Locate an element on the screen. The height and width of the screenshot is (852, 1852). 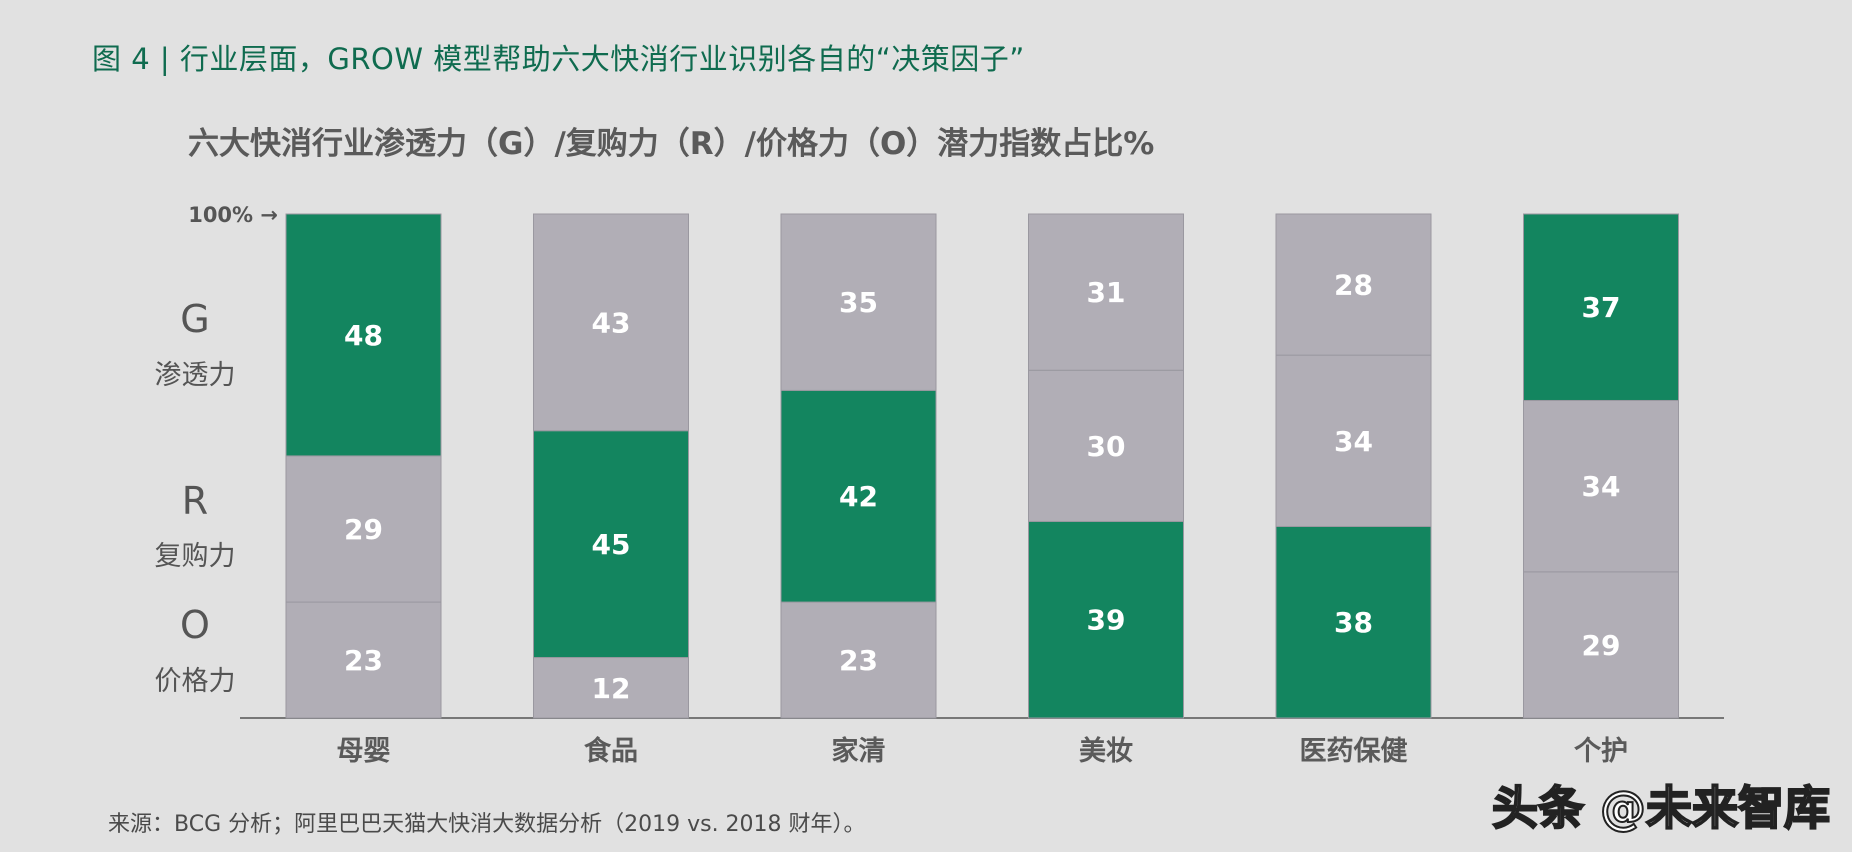
data-label: 43 is located at coordinates (611, 322).